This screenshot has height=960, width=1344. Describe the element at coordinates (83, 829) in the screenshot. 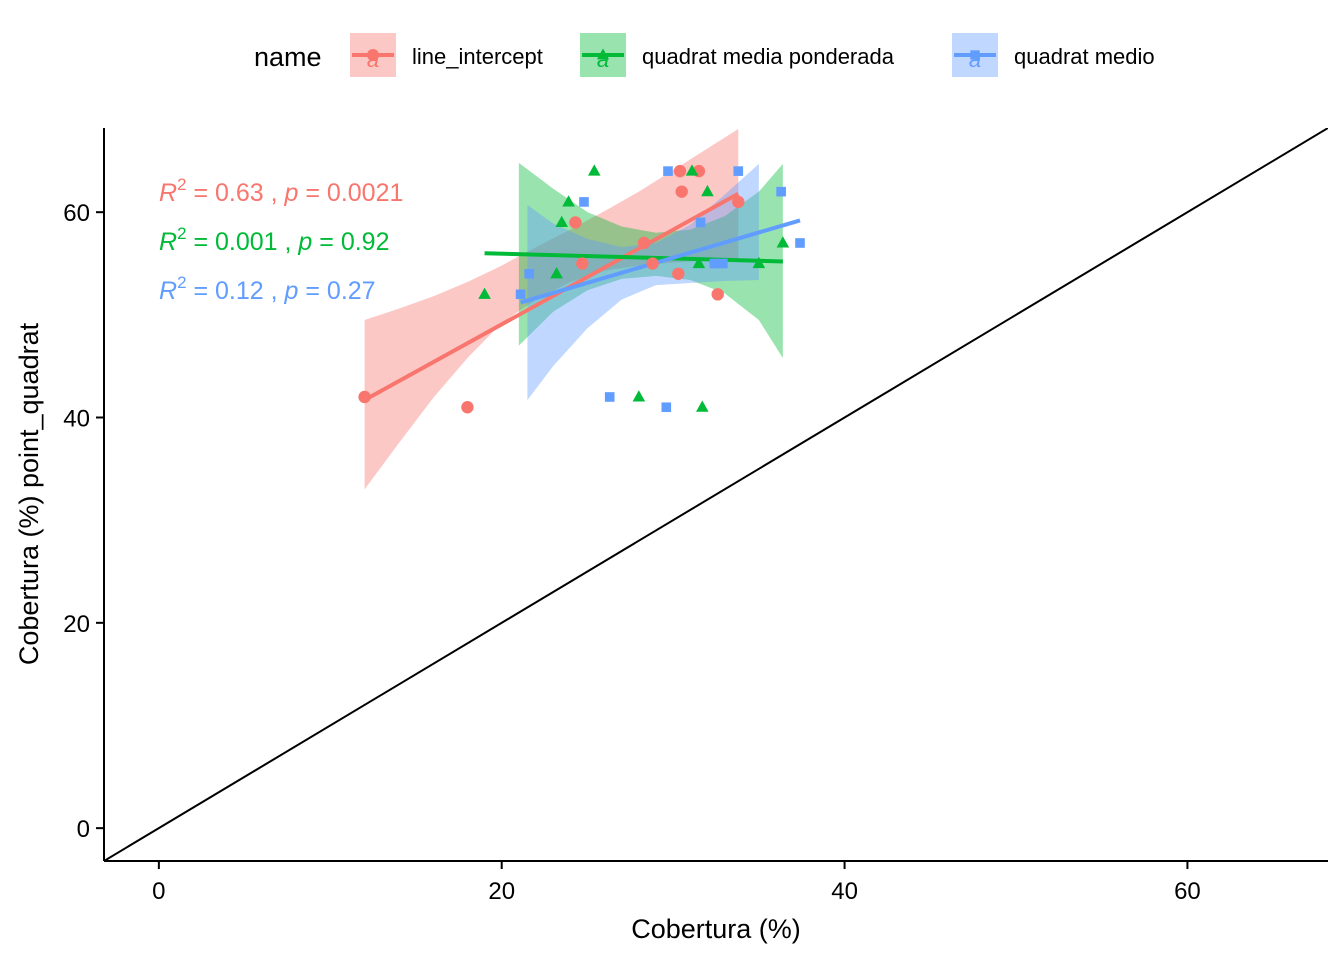

I see `y-tick-label: 0` at that location.